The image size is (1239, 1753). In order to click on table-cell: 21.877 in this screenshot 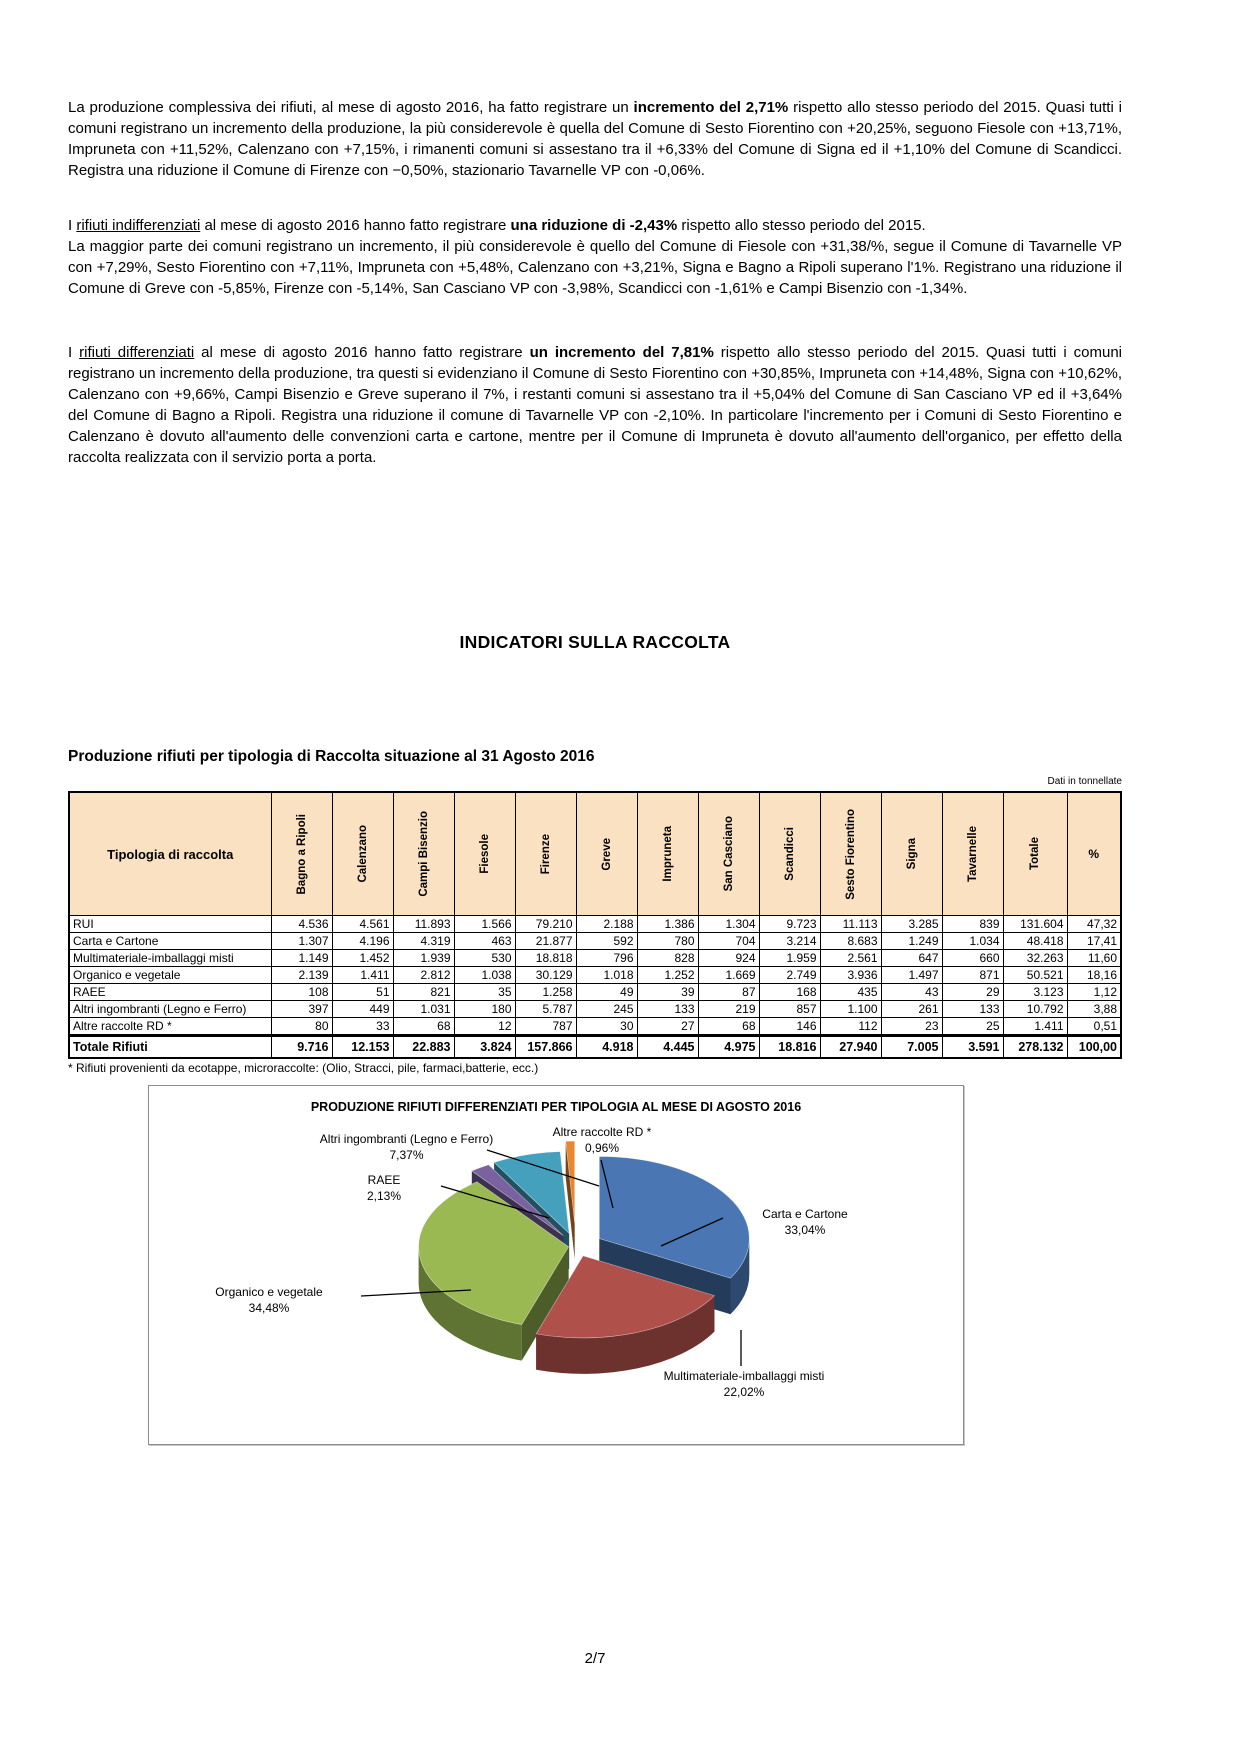, I will do `click(545, 941)`.